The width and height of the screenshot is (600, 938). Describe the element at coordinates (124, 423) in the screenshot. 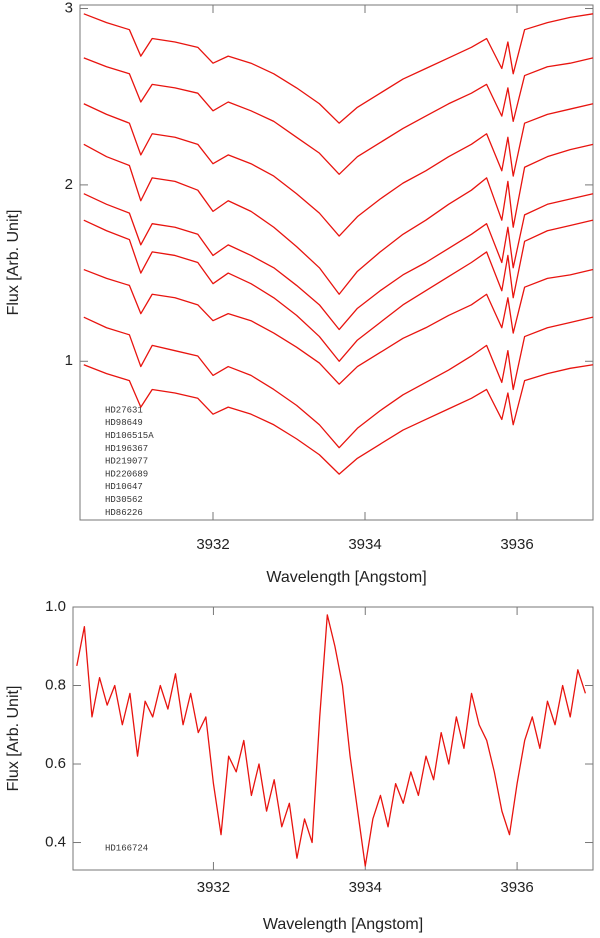

I see `legend-label: HD98649` at that location.